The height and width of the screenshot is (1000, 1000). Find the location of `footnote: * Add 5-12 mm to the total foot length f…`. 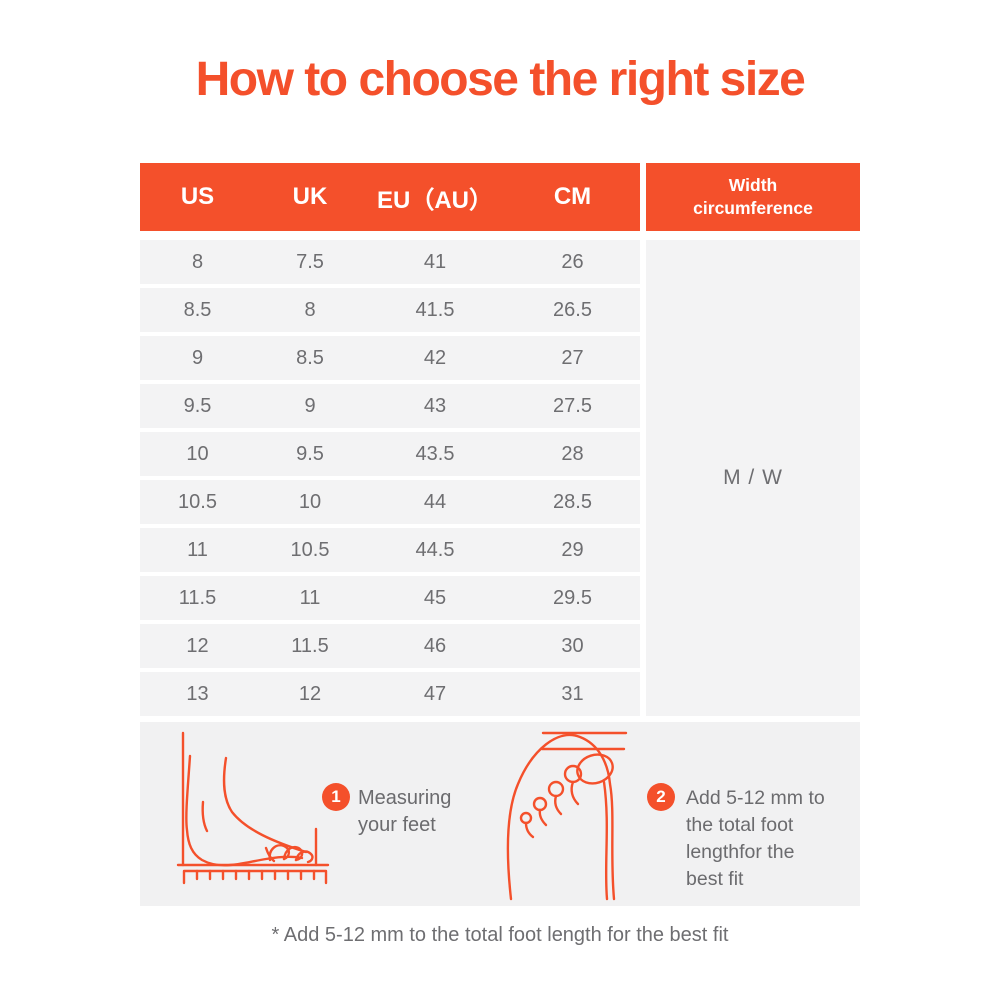

footnote: * Add 5-12 mm to the total foot length f… is located at coordinates (500, 935).